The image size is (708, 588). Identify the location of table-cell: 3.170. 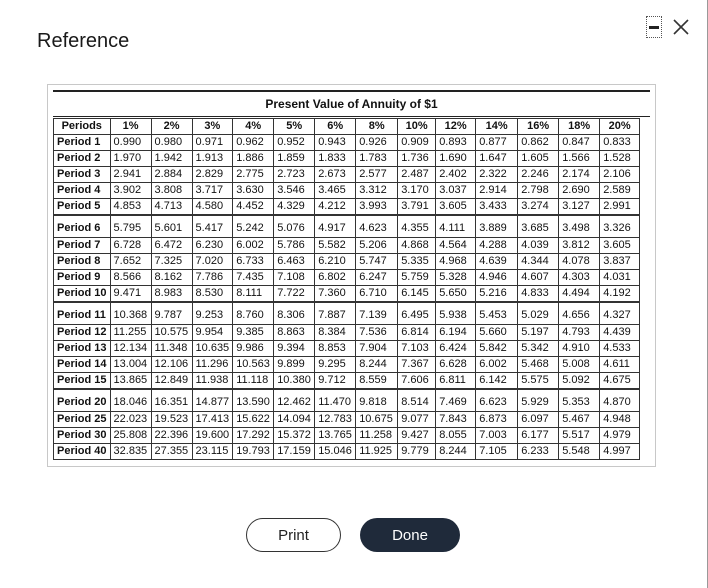
(417, 190).